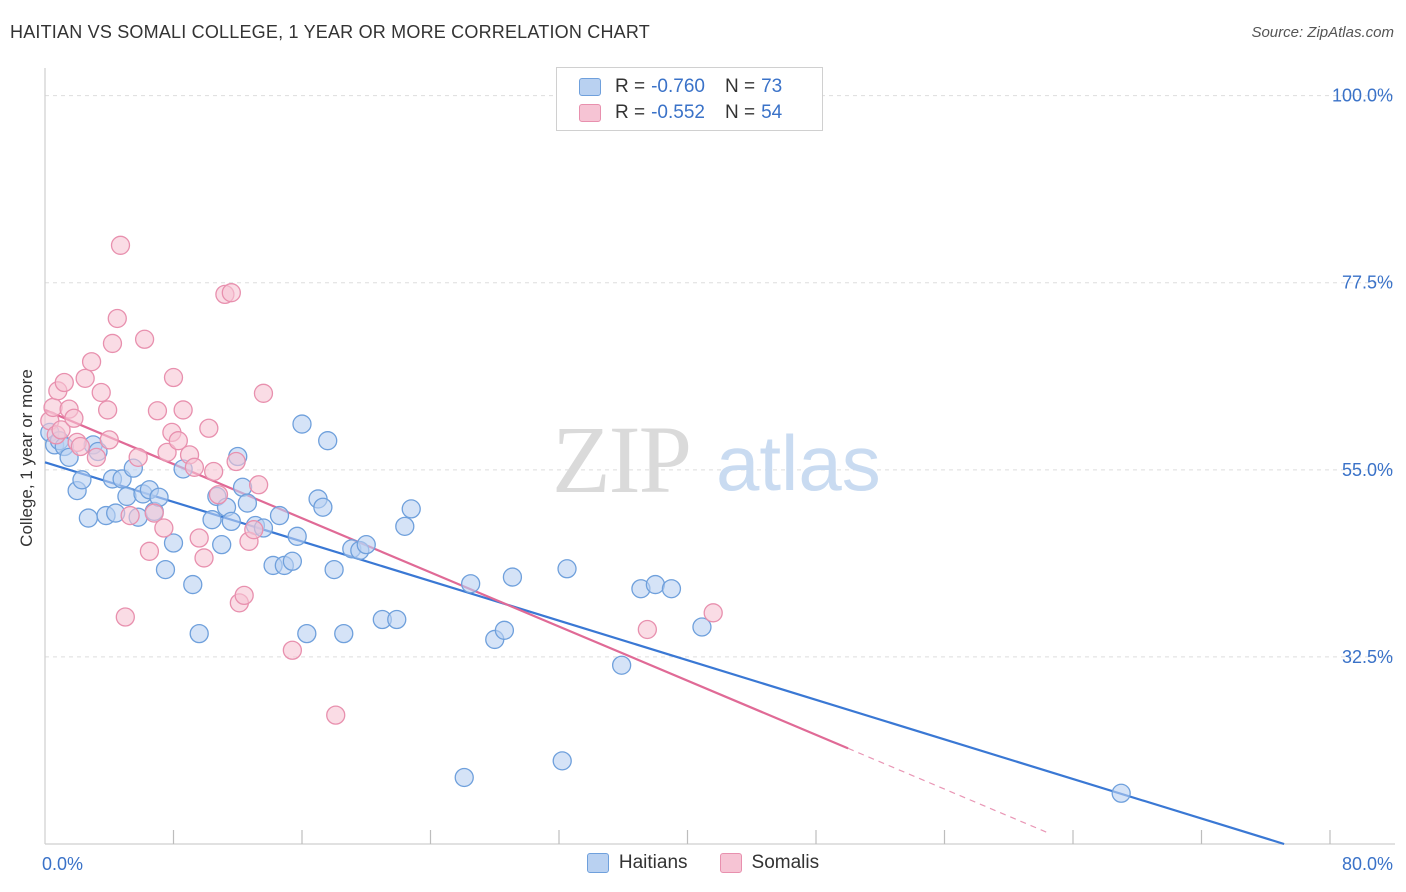 The image size is (1406, 892). I want to click on watermark-zip: ZIP, so click(621, 459).